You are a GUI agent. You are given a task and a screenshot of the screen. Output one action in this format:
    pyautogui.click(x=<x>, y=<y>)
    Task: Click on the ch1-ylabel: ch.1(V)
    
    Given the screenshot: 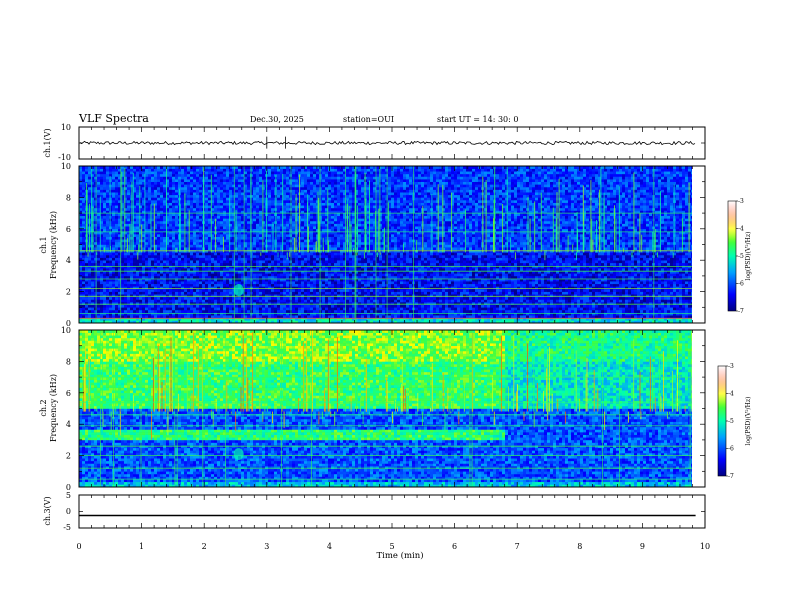 What is the action you would take?
    pyautogui.click(x=47, y=142)
    